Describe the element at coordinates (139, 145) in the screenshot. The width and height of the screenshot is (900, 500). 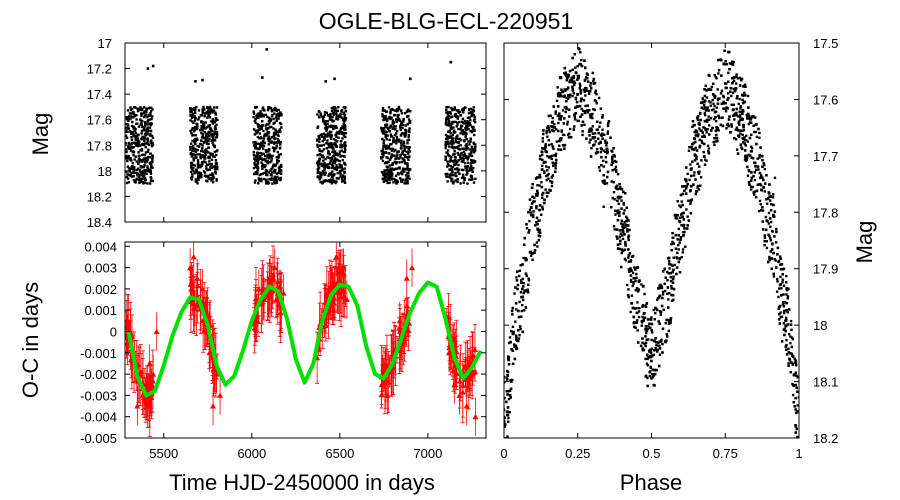
I see `light-curve-season` at that location.